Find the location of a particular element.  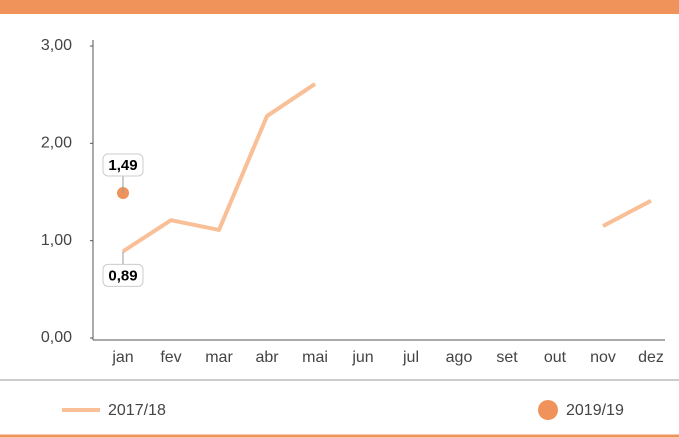

x-tick-label: jun is located at coordinates (362, 357).